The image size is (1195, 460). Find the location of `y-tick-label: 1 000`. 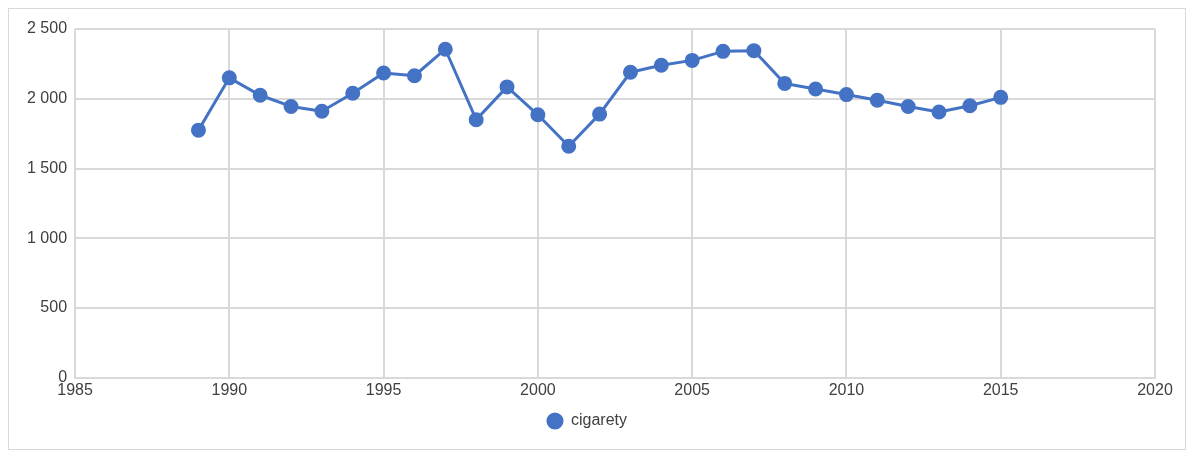

y-tick-label: 1 000 is located at coordinates (47, 237).